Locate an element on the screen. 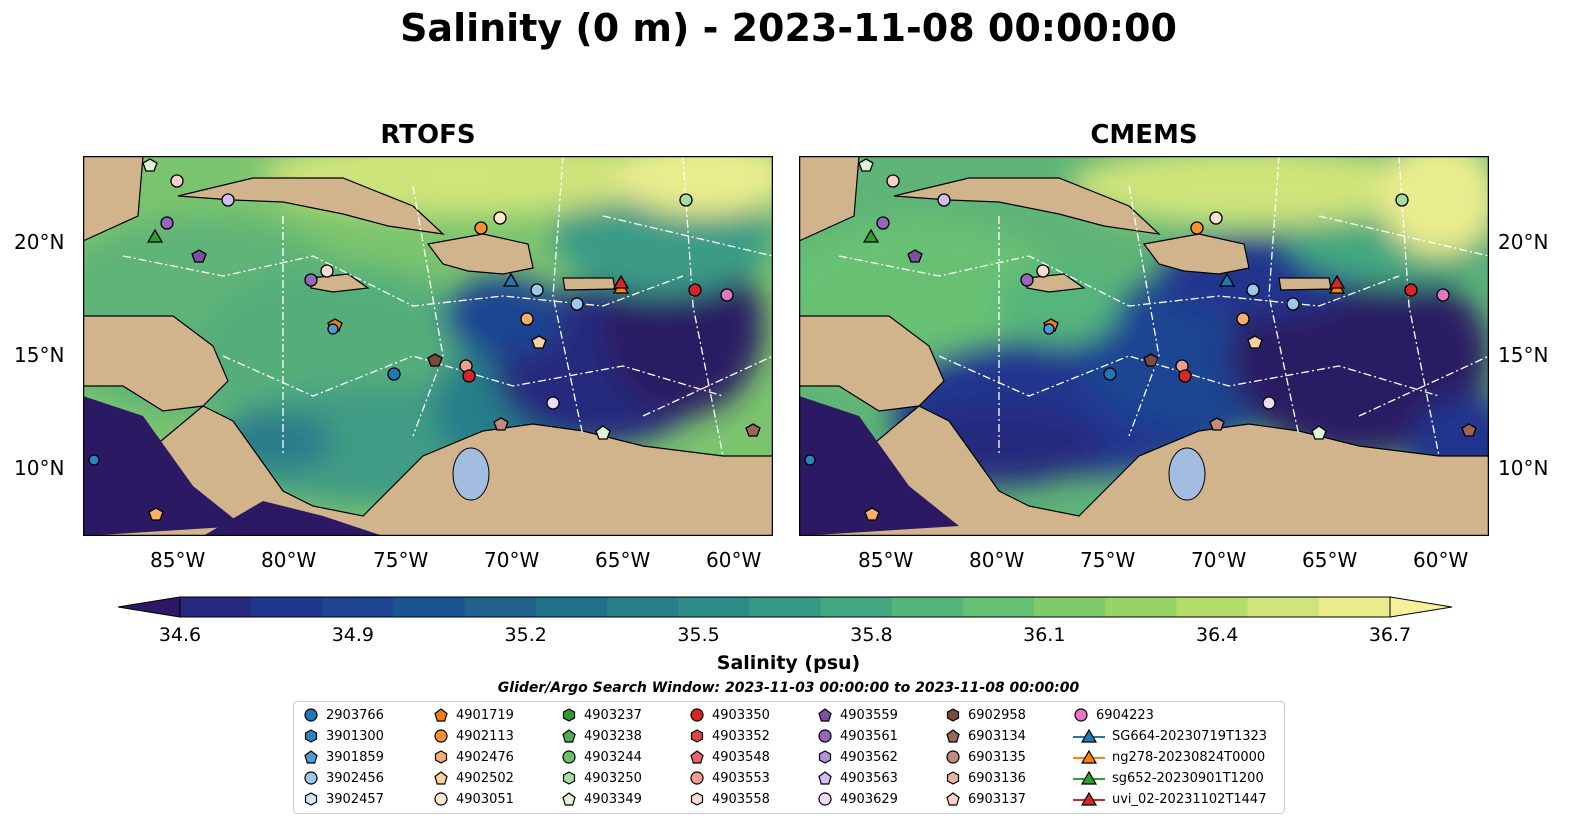  legend-item: 4903250 is located at coordinates (601, 778).